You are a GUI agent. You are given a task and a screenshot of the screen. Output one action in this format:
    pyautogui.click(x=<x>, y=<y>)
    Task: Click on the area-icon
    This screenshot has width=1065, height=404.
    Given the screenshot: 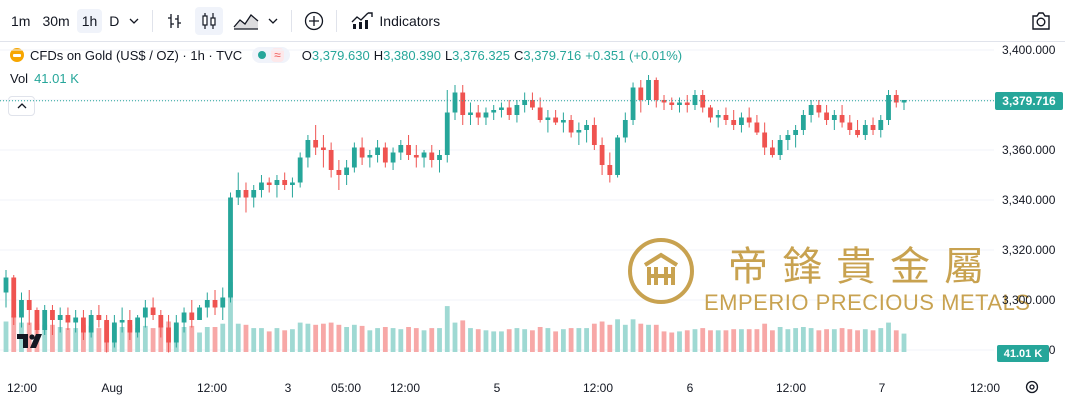 What is the action you would take?
    pyautogui.click(x=246, y=21)
    